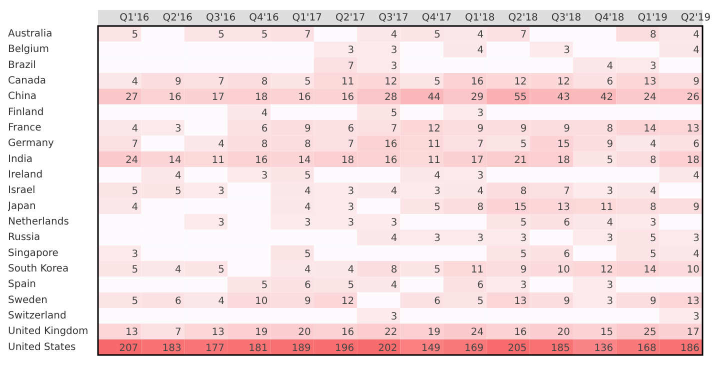 The image size is (721, 373). I want to click on x-tick-label: Q2'19, so click(695, 18).